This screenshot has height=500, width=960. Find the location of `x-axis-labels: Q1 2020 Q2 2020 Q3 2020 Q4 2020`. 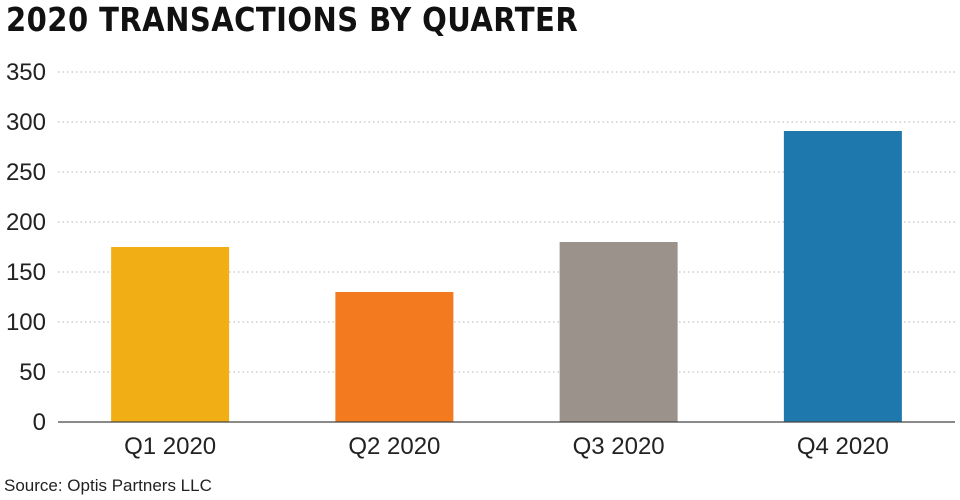

x-axis-labels: Q1 2020 Q2 2020 Q3 2020 Q4 2020 is located at coordinates (506, 446).